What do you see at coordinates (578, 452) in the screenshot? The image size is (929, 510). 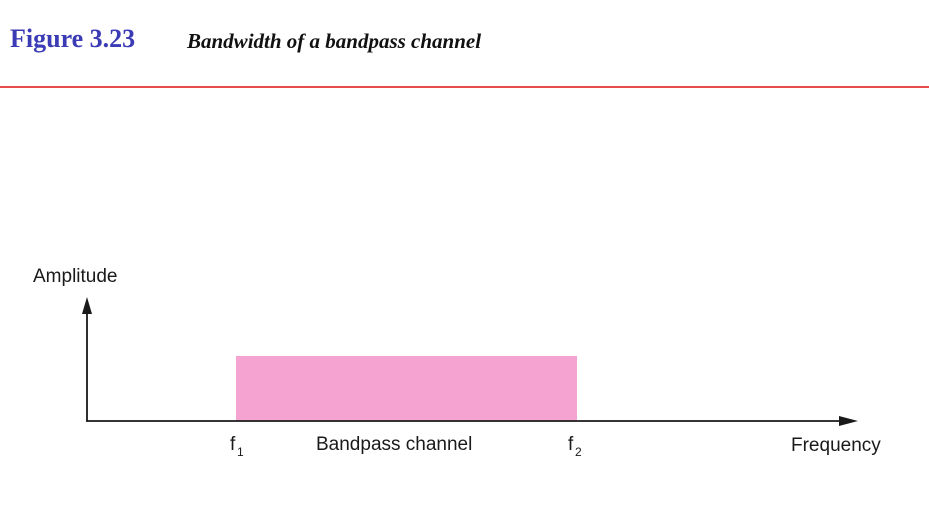 I see `upper-edge-sub: 2` at bounding box center [578, 452].